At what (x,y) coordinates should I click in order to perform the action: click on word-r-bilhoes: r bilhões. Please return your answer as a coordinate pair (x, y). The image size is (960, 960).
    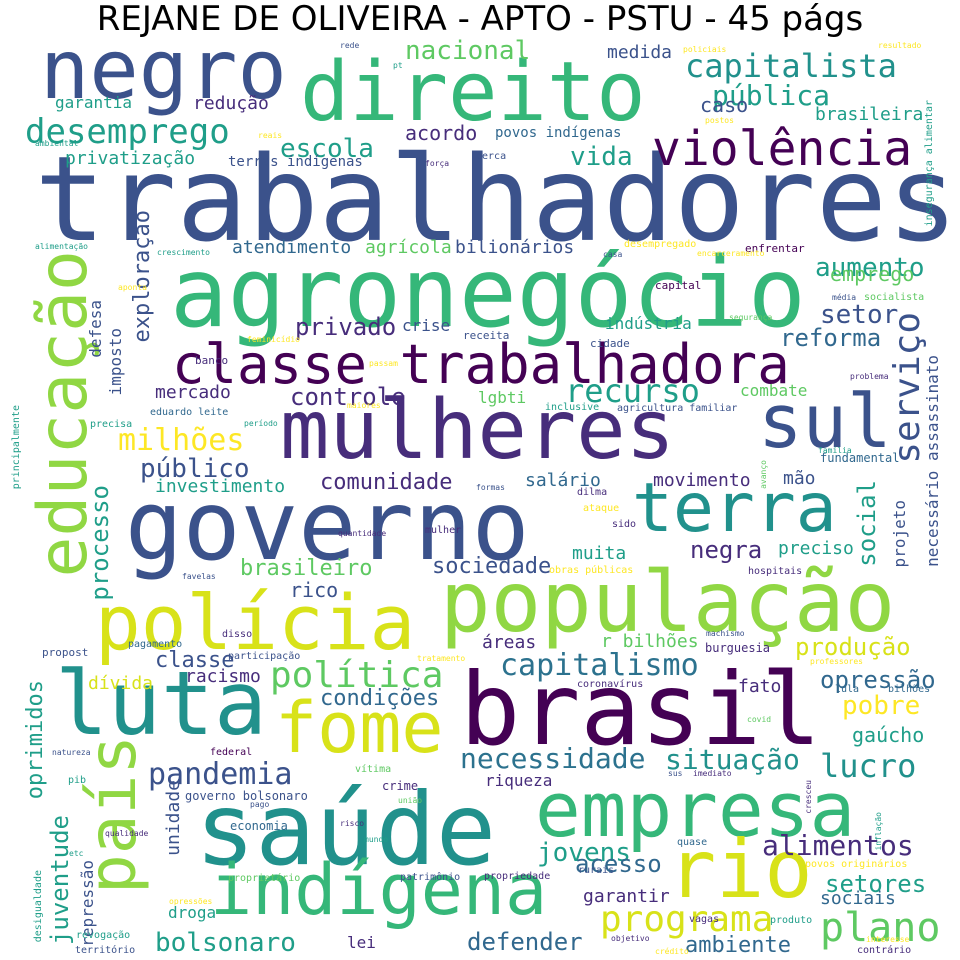
    Looking at the image, I should click on (650, 641).